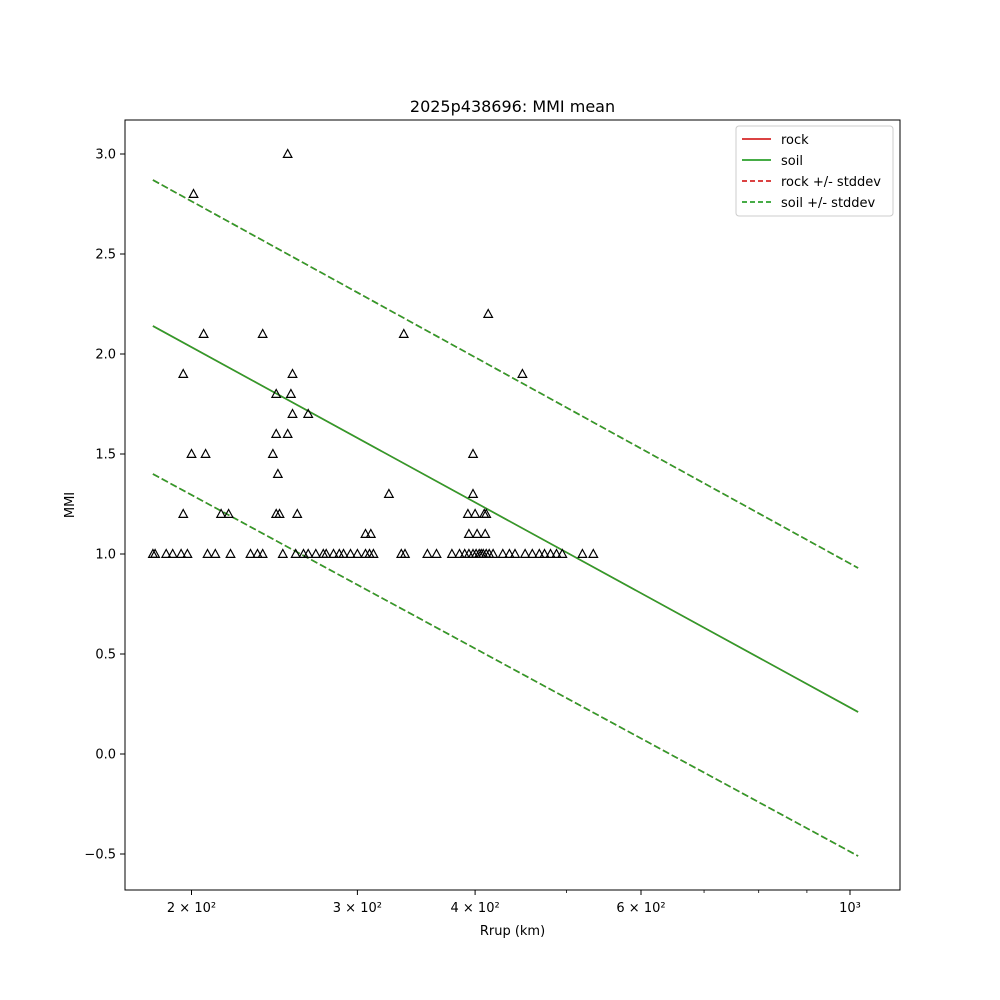  I want to click on y-tick-label: 2.0, so click(105, 355).